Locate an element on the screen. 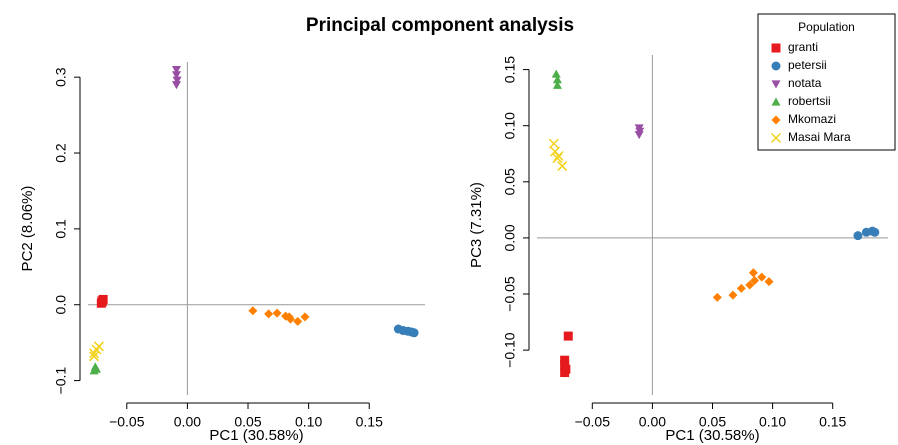 This screenshot has height=445, width=898. y-tick-label: 0.1 is located at coordinates (61, 229).